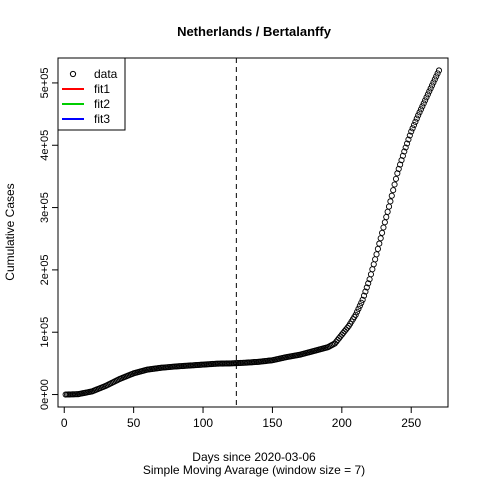 Image resolution: width=480 pixels, height=480 pixels. Describe the element at coordinates (49, 238) in the screenshot. I see `y-axis: 0e+00 1e+05 2e+05 3e+05 4e+05 5e+05` at that location.